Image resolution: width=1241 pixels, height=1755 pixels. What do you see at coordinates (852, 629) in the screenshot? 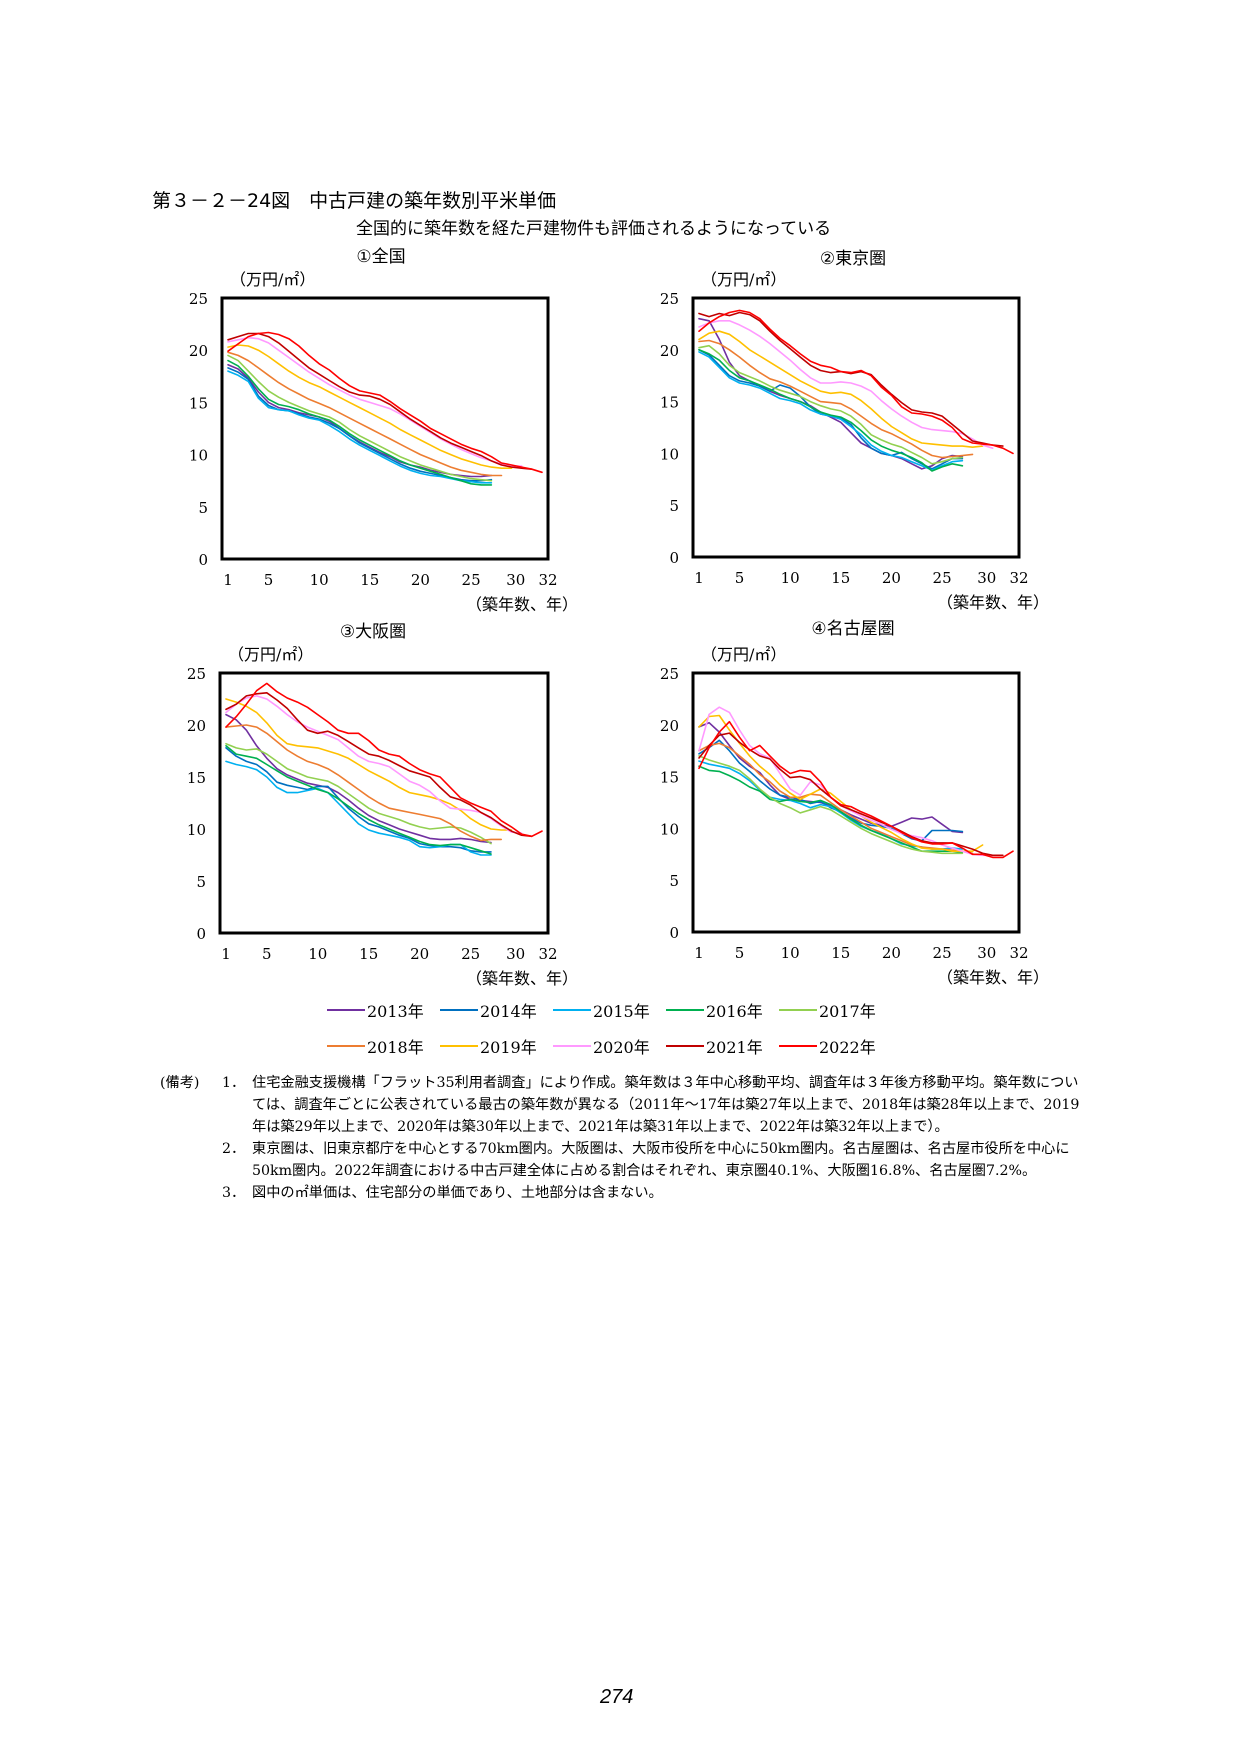
I see `chart-title: ④名古屋圏` at bounding box center [852, 629].